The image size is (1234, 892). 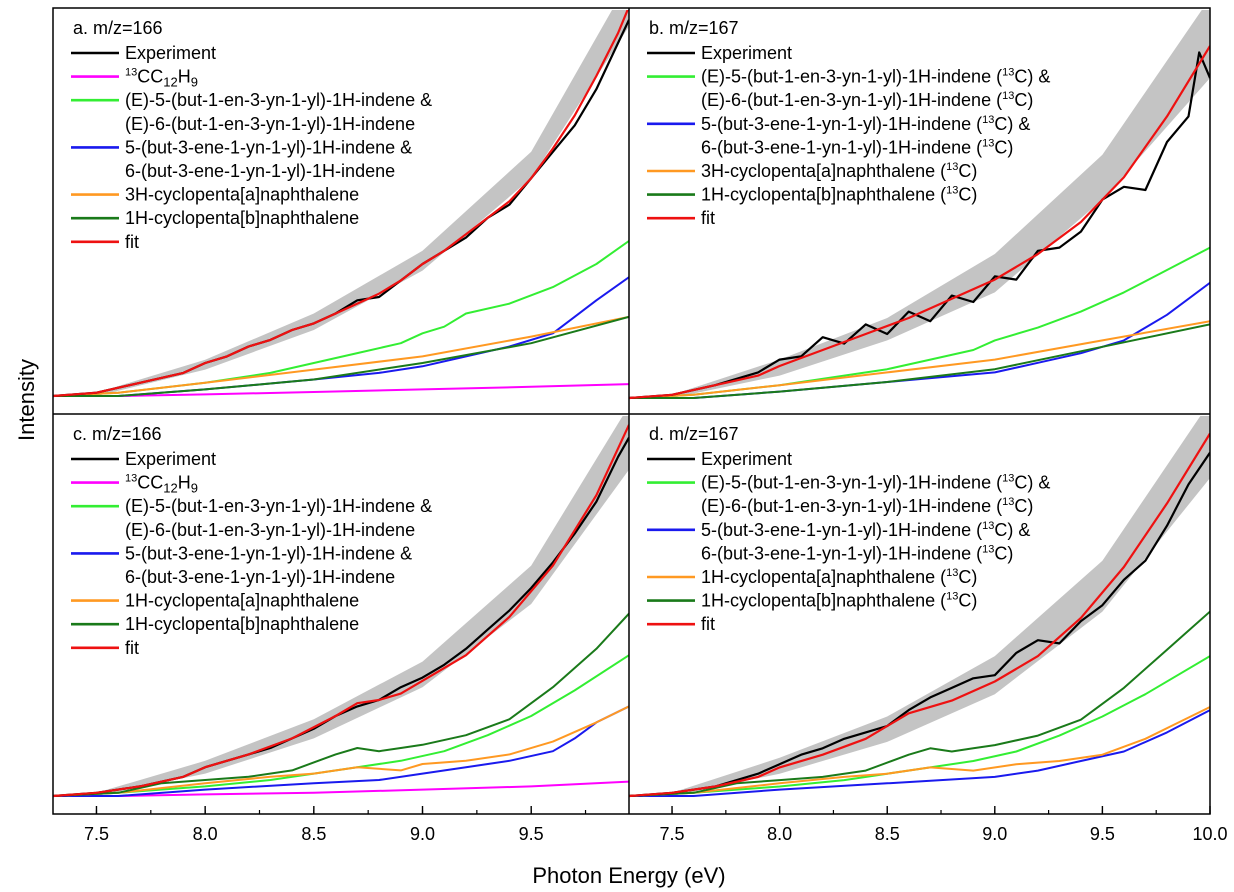 What do you see at coordinates (313, 834) in the screenshot?
I see `x-tick-label: 8.5` at bounding box center [313, 834].